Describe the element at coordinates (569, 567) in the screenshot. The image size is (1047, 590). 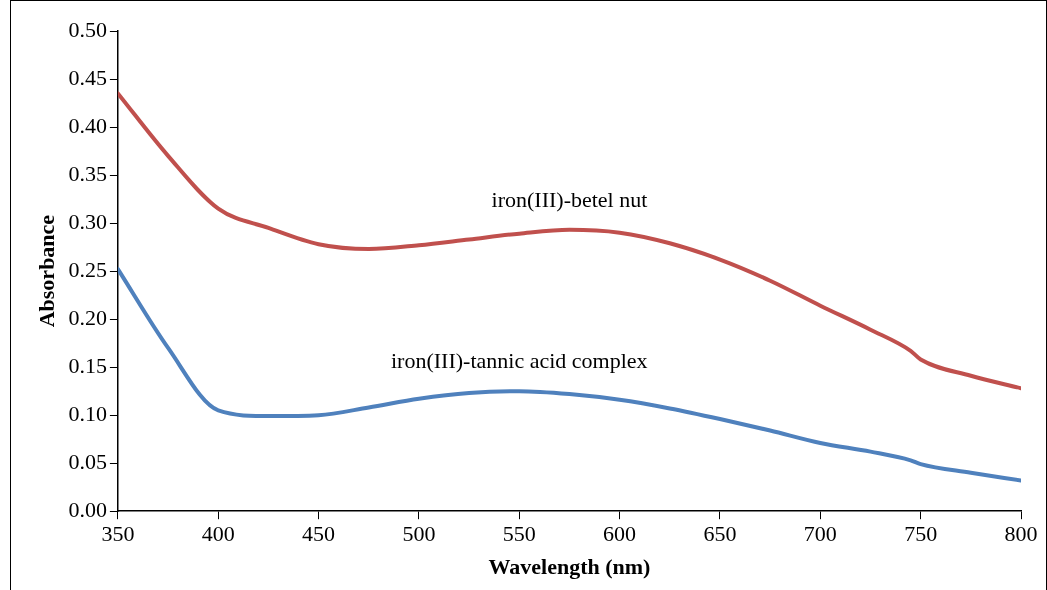
I see `x-axis-title: Wavelength (nm)` at that location.